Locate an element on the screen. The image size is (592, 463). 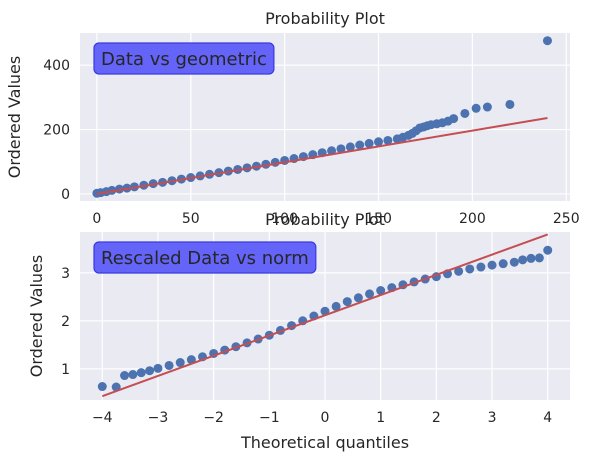
y-tick-label: 200 is located at coordinates (56, 131).